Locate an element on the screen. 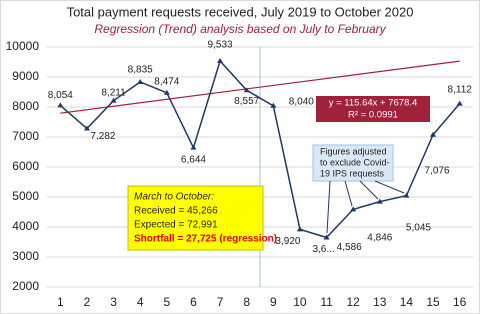  data-label: 8,474 is located at coordinates (166, 81).